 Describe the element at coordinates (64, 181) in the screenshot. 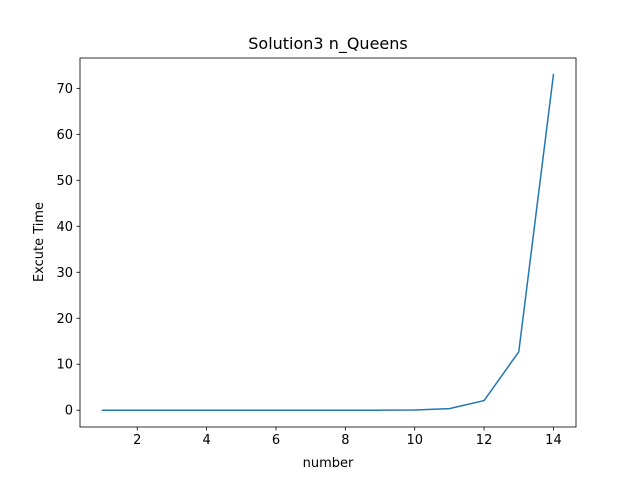

I see `y-tick-label: 50` at that location.